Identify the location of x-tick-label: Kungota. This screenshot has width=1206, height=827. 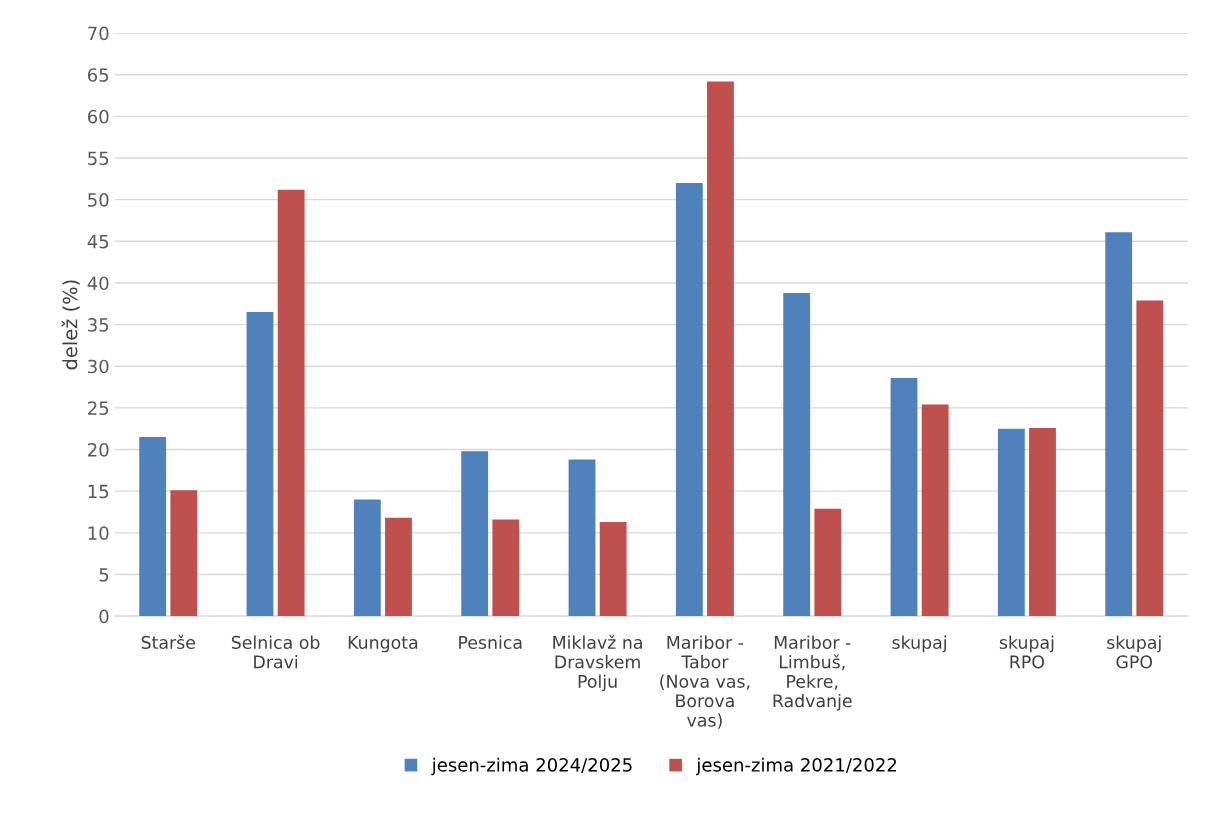
(383, 644).